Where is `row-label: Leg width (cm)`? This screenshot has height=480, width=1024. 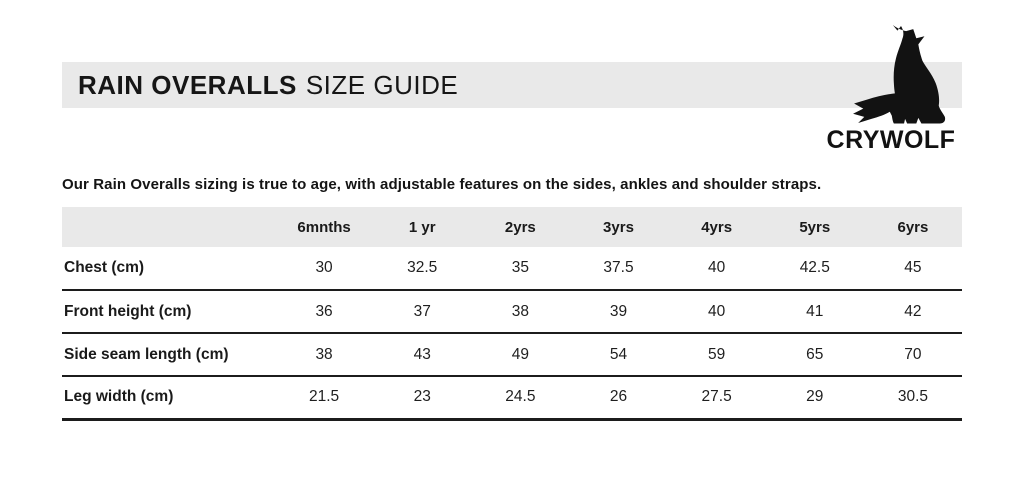 row-label: Leg width (cm) is located at coordinates (119, 397).